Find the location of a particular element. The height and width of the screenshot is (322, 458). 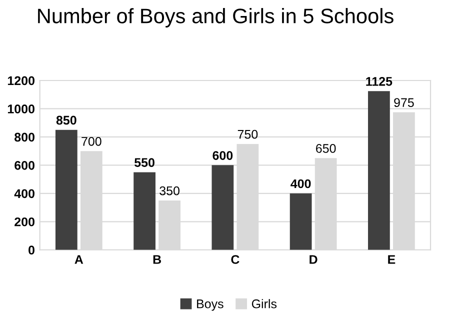

y-tick-label: 1000 is located at coordinates (21, 109).